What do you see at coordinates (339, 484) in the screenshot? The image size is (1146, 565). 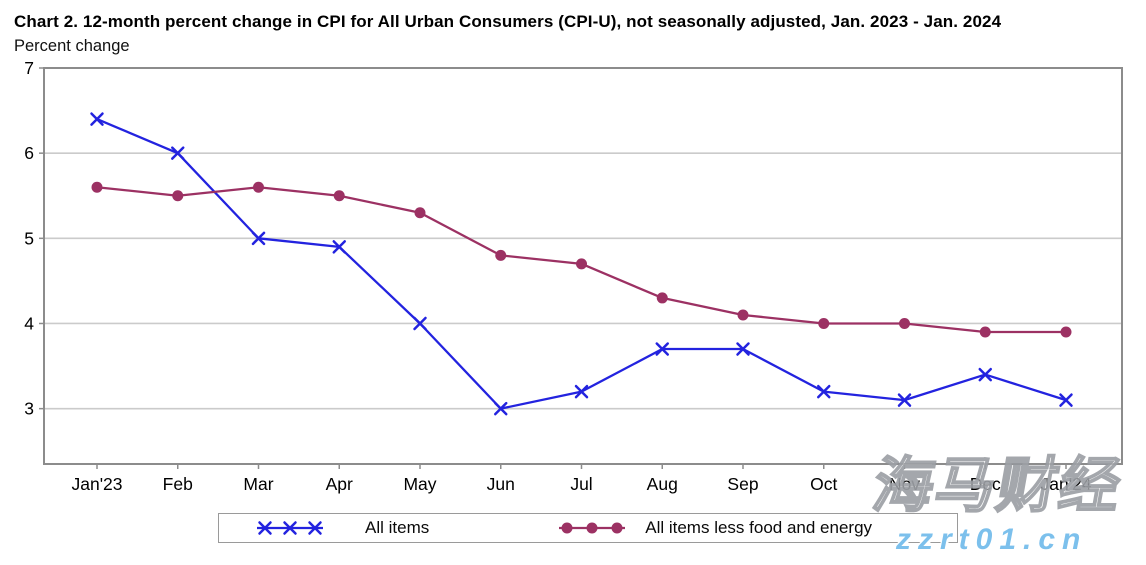 I see `x-tick-label: Apr` at bounding box center [339, 484].